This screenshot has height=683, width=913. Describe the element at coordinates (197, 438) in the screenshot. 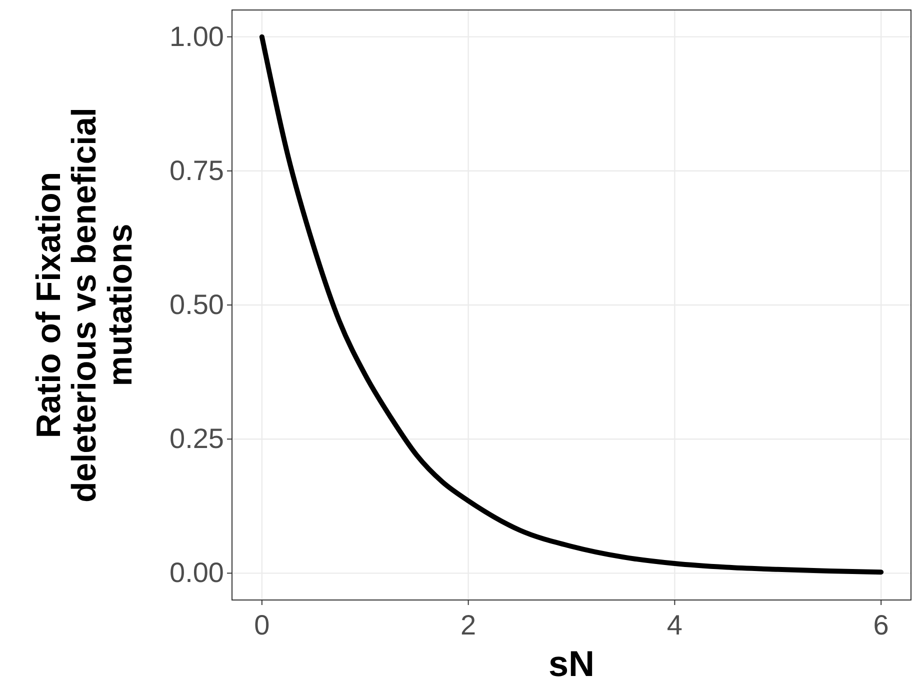

I see `y-tick-label: 0.25` at that location.